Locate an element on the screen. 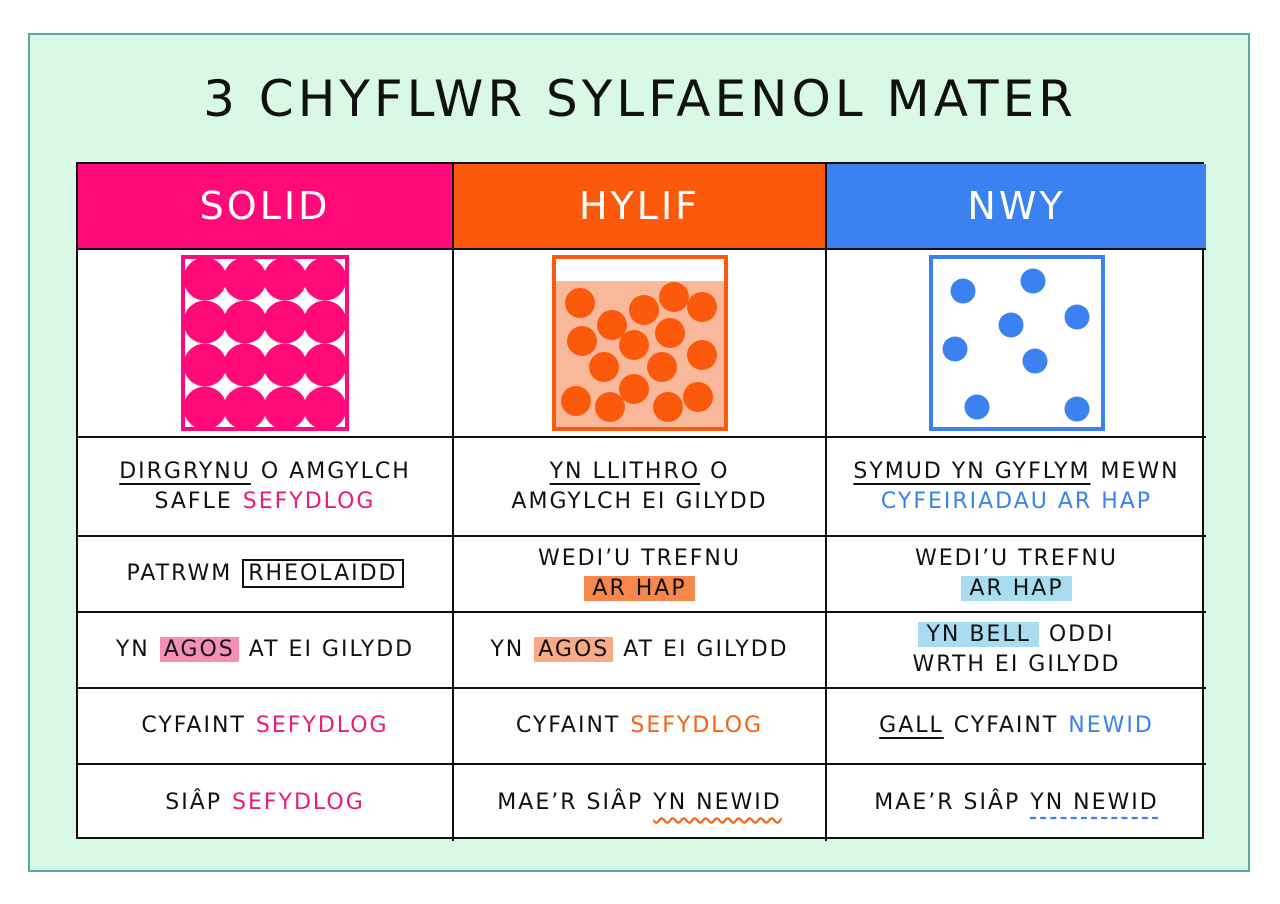 Image resolution: width=1280 pixels, height=904 pixels. line: CYFAINT SEFYDLOG is located at coordinates (639, 726).